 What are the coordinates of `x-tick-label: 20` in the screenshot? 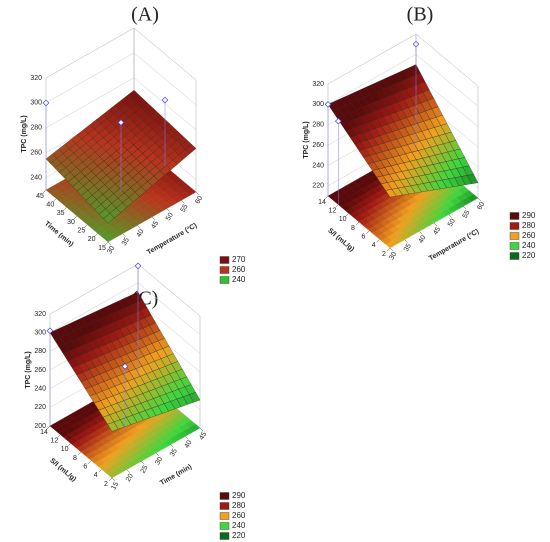 It's located at (130, 478).